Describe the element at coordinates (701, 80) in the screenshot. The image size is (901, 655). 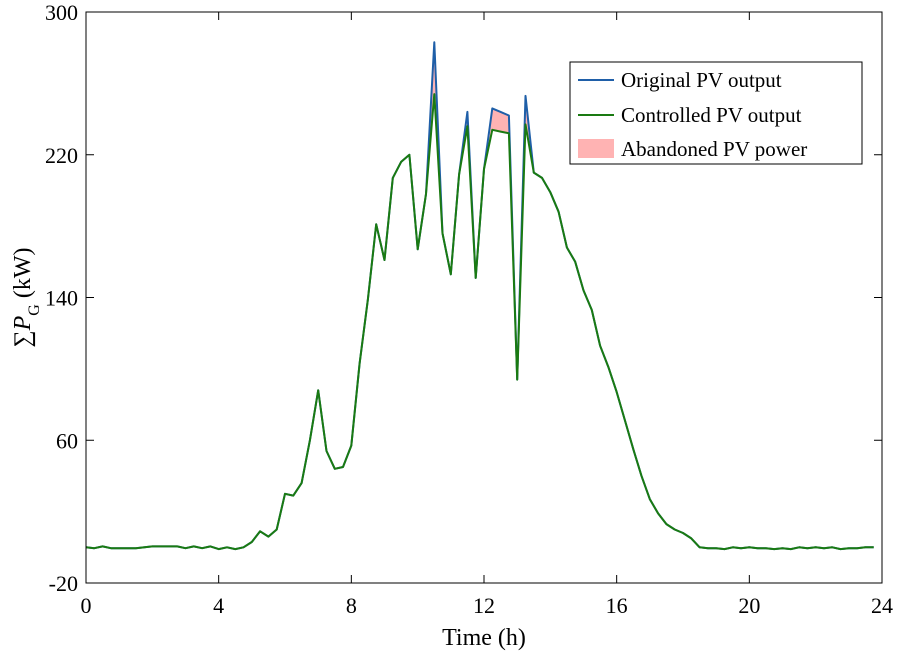
I see `legend-label-original: Original PV output` at that location.